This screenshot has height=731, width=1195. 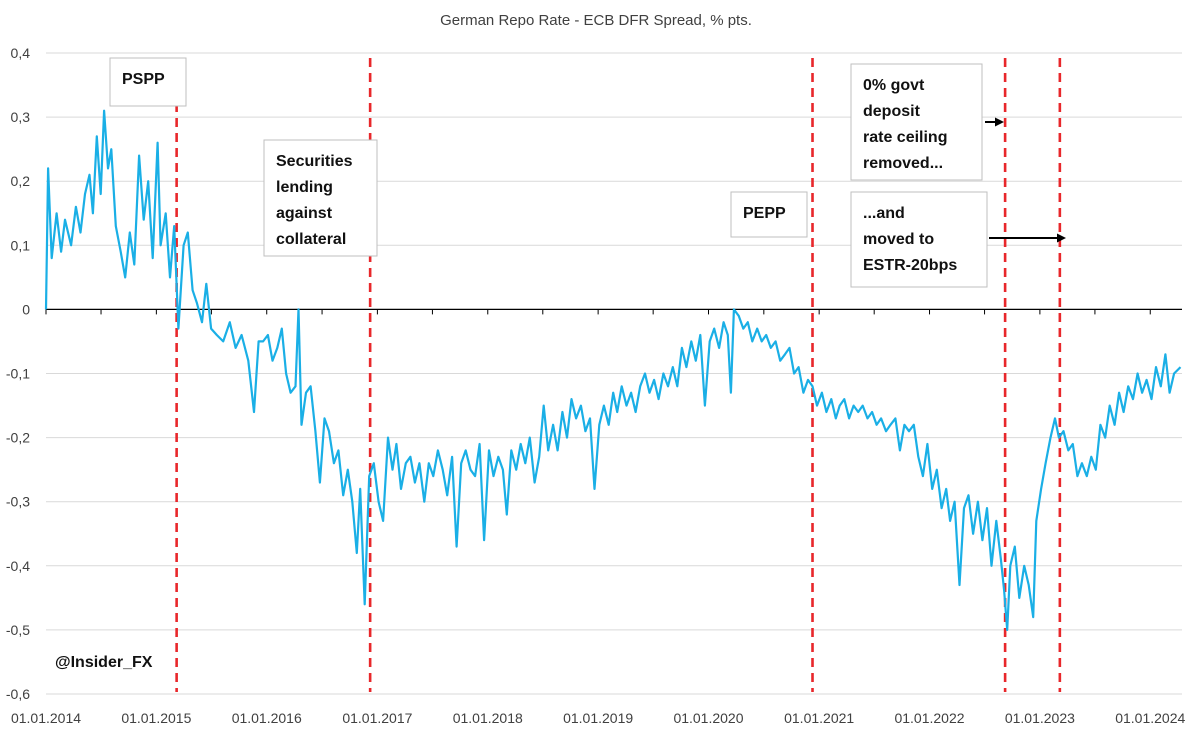 I want to click on y-tick-label: 0,2, so click(x=21, y=181).